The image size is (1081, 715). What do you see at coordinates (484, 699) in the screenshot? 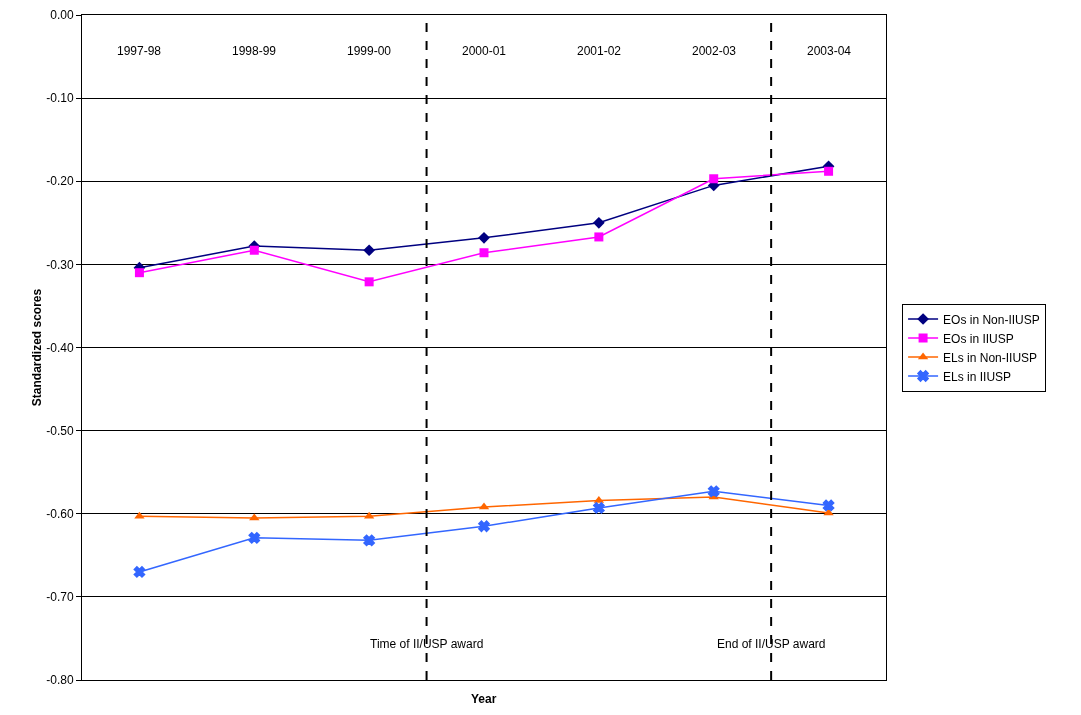
I see `x-axis-title: Year` at bounding box center [484, 699].